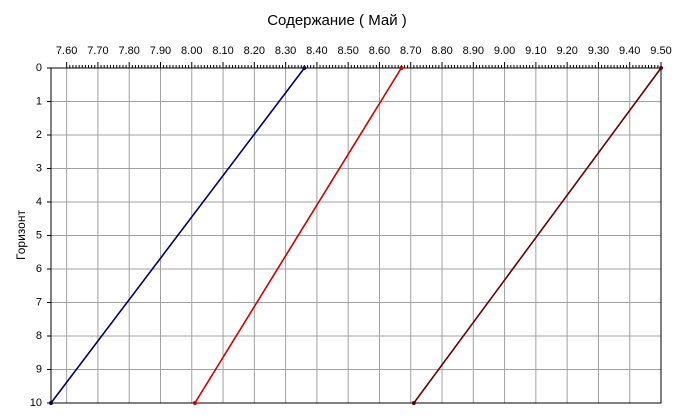 The image size is (675, 419). Describe the element at coordinates (410, 51) in the screenshot. I see `x-tick-label: 8.70` at that location.